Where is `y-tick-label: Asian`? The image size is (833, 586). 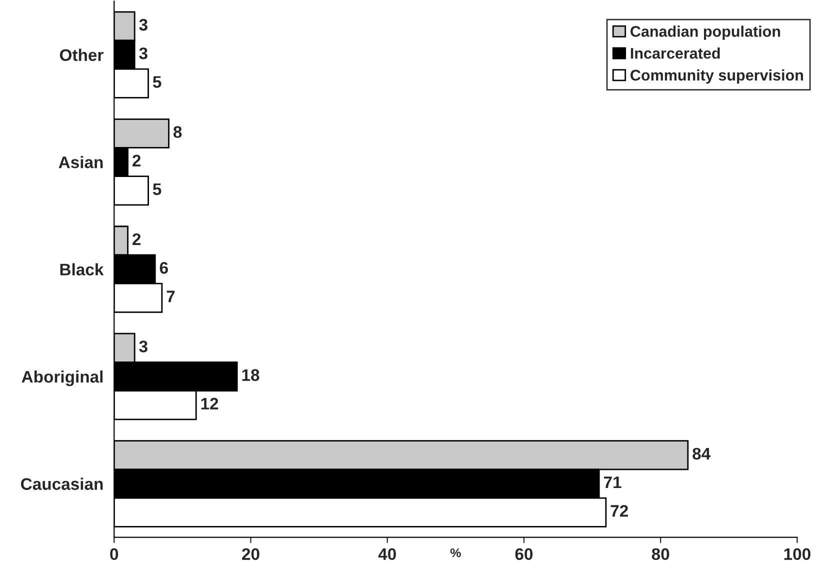 y-tick-label: Asian is located at coordinates (80, 162).